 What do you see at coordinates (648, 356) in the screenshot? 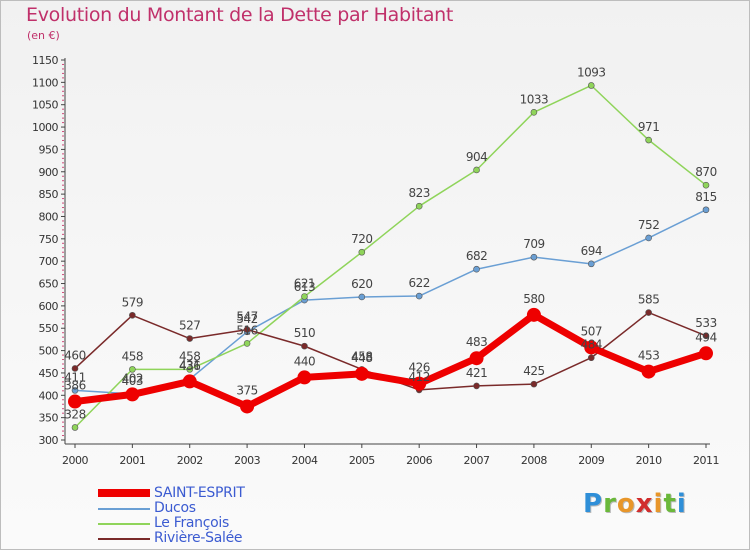
I see `data-label-saint-esprit: 453` at bounding box center [648, 356].